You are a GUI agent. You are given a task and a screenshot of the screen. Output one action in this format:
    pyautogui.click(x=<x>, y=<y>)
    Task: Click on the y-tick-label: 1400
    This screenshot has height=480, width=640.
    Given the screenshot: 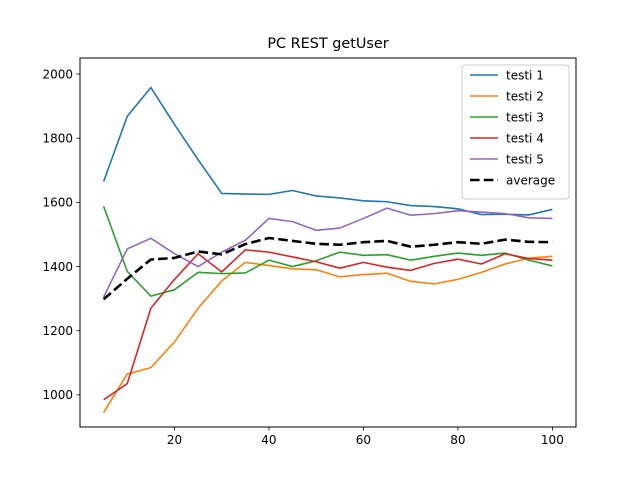 What is the action you would take?
    pyautogui.click(x=57, y=267)
    